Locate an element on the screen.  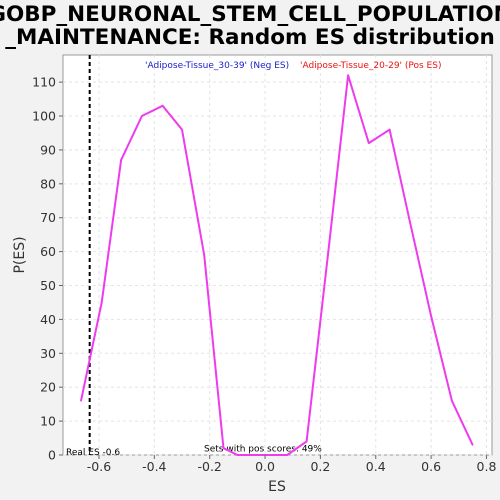
y-tick-label: 20 is located at coordinates (48, 387).